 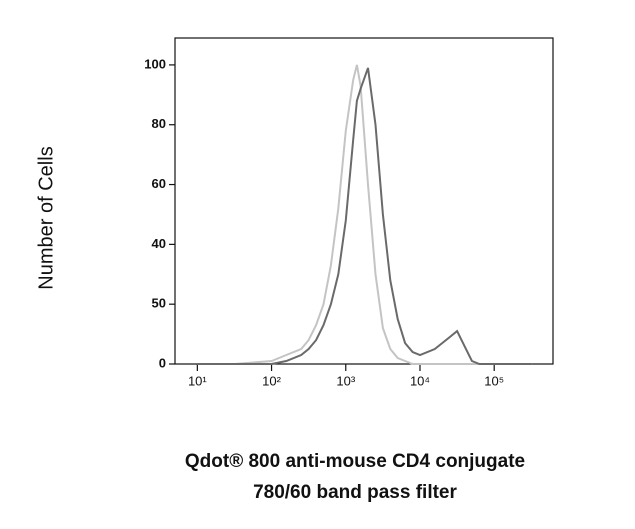 What do you see at coordinates (159, 183) in the screenshot?
I see `y-tick-label: 60` at bounding box center [159, 183].